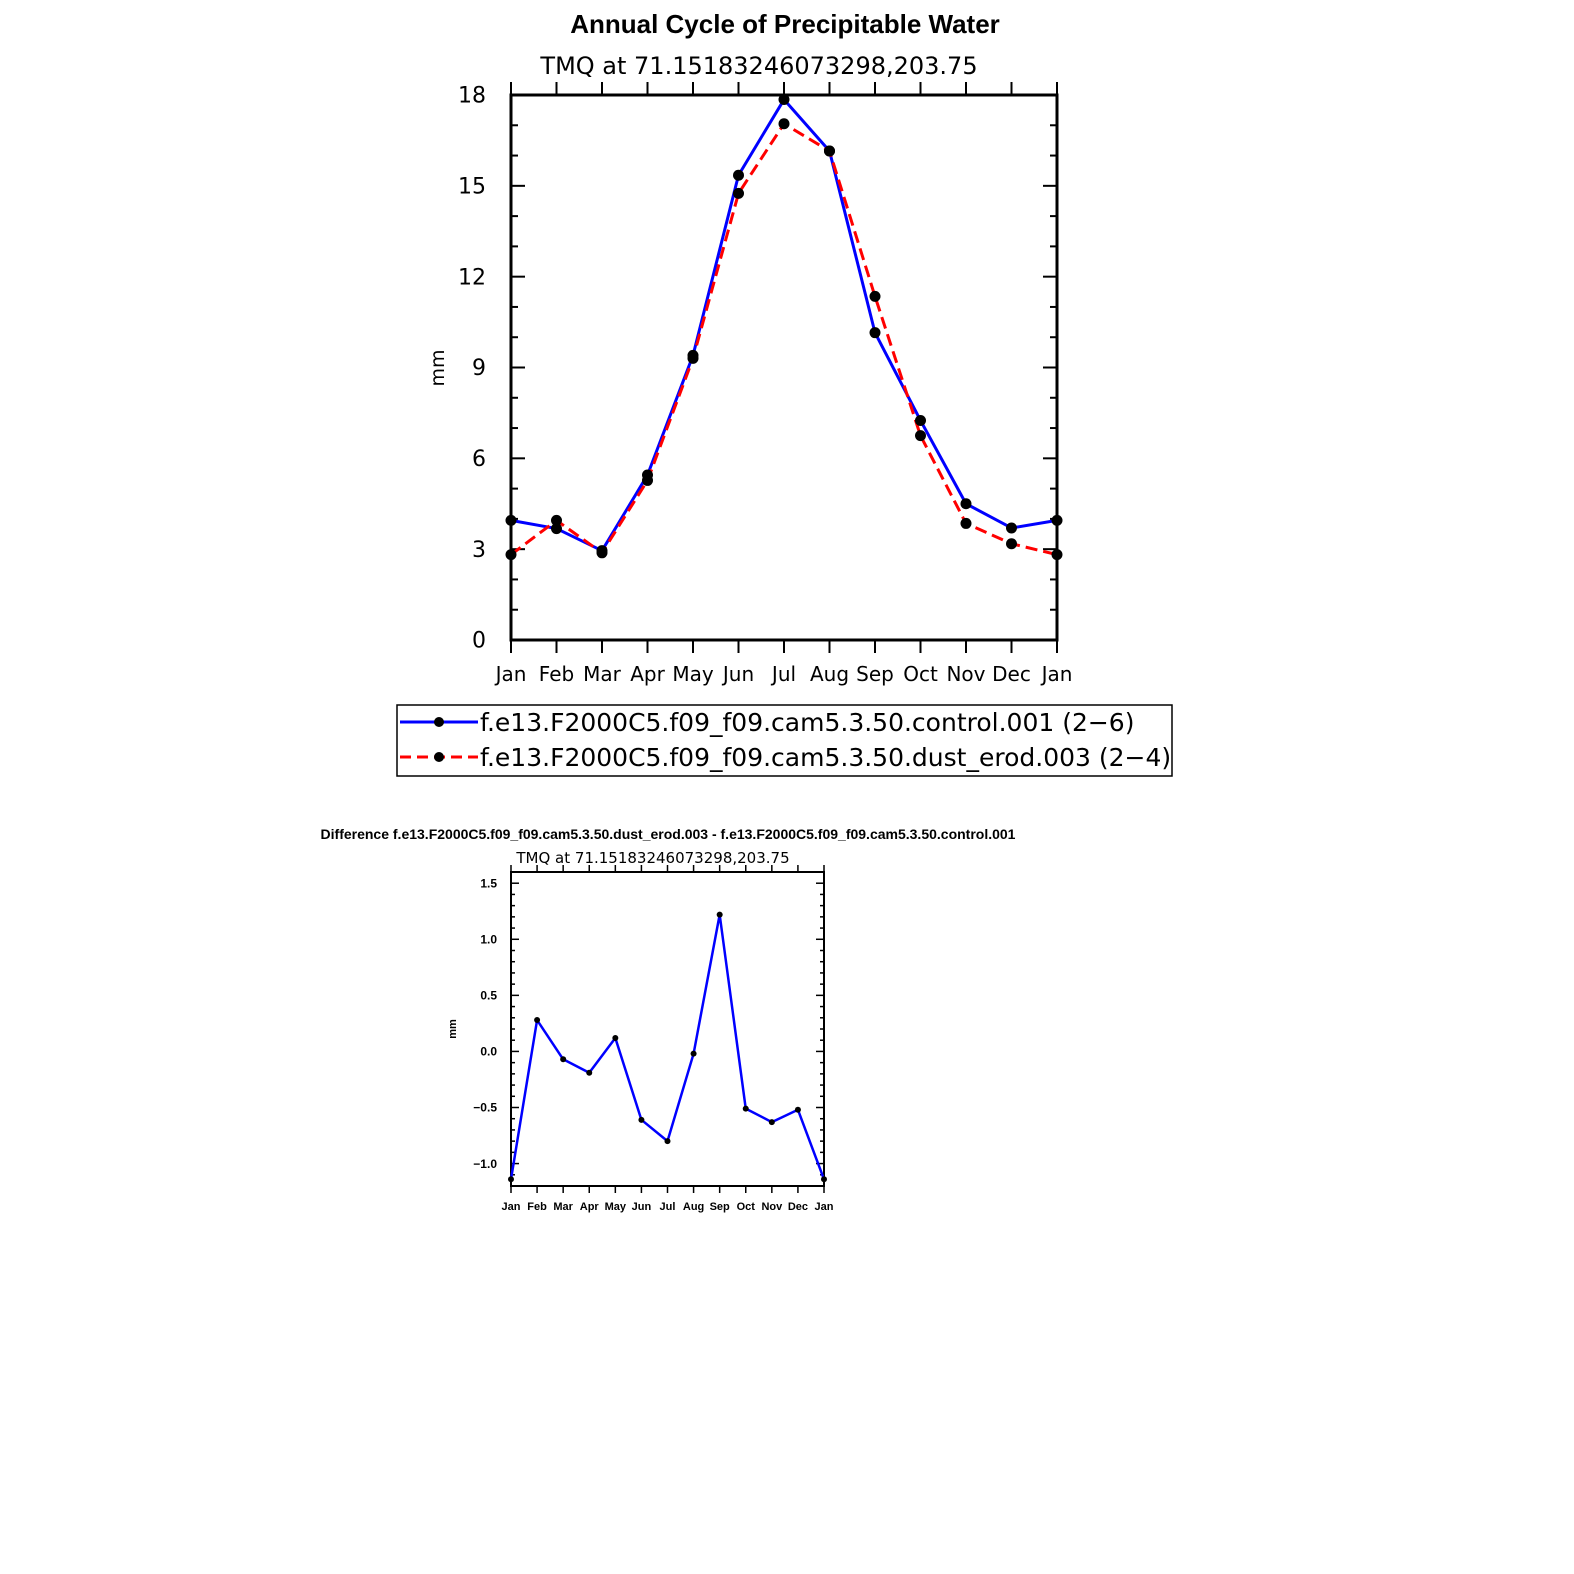 The image size is (1574, 1574). Describe the element at coordinates (485, 1108) in the screenshot. I see `y-tick-label: −0.5` at that location.